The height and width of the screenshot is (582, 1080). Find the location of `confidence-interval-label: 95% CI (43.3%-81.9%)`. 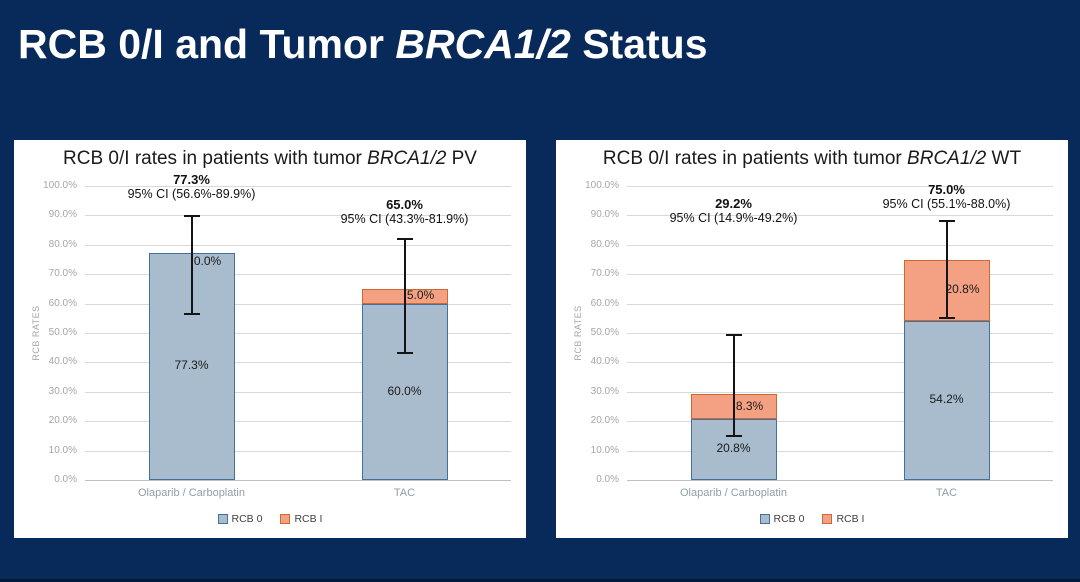

confidence-interval-label: 95% CI (43.3%-81.9%) is located at coordinates (404, 219).